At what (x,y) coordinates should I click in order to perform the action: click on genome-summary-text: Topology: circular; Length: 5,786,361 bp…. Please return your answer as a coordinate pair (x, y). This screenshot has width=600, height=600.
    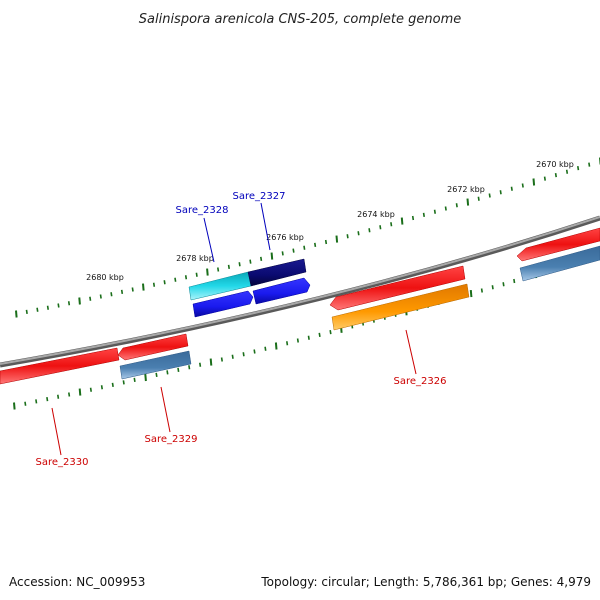
    Looking at the image, I should click on (425, 582).